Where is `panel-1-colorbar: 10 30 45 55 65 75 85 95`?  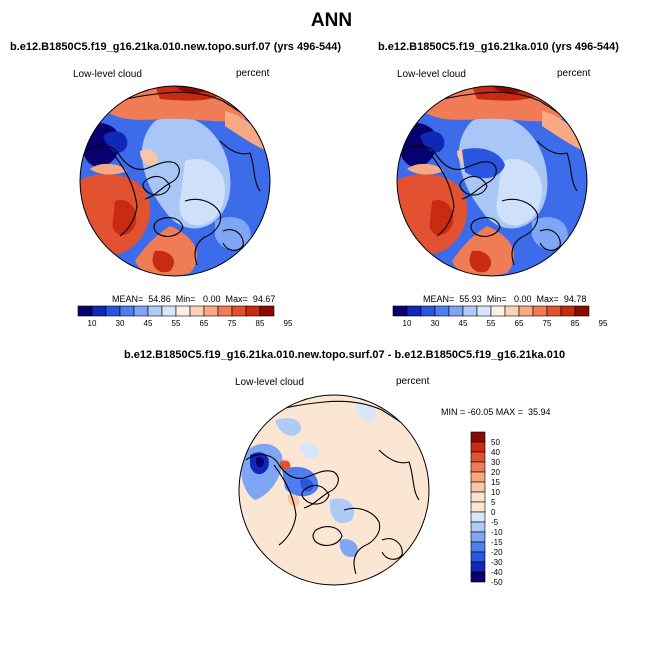 panel-1-colorbar: 10 30 45 55 65 75 85 95 is located at coordinates (185, 316).